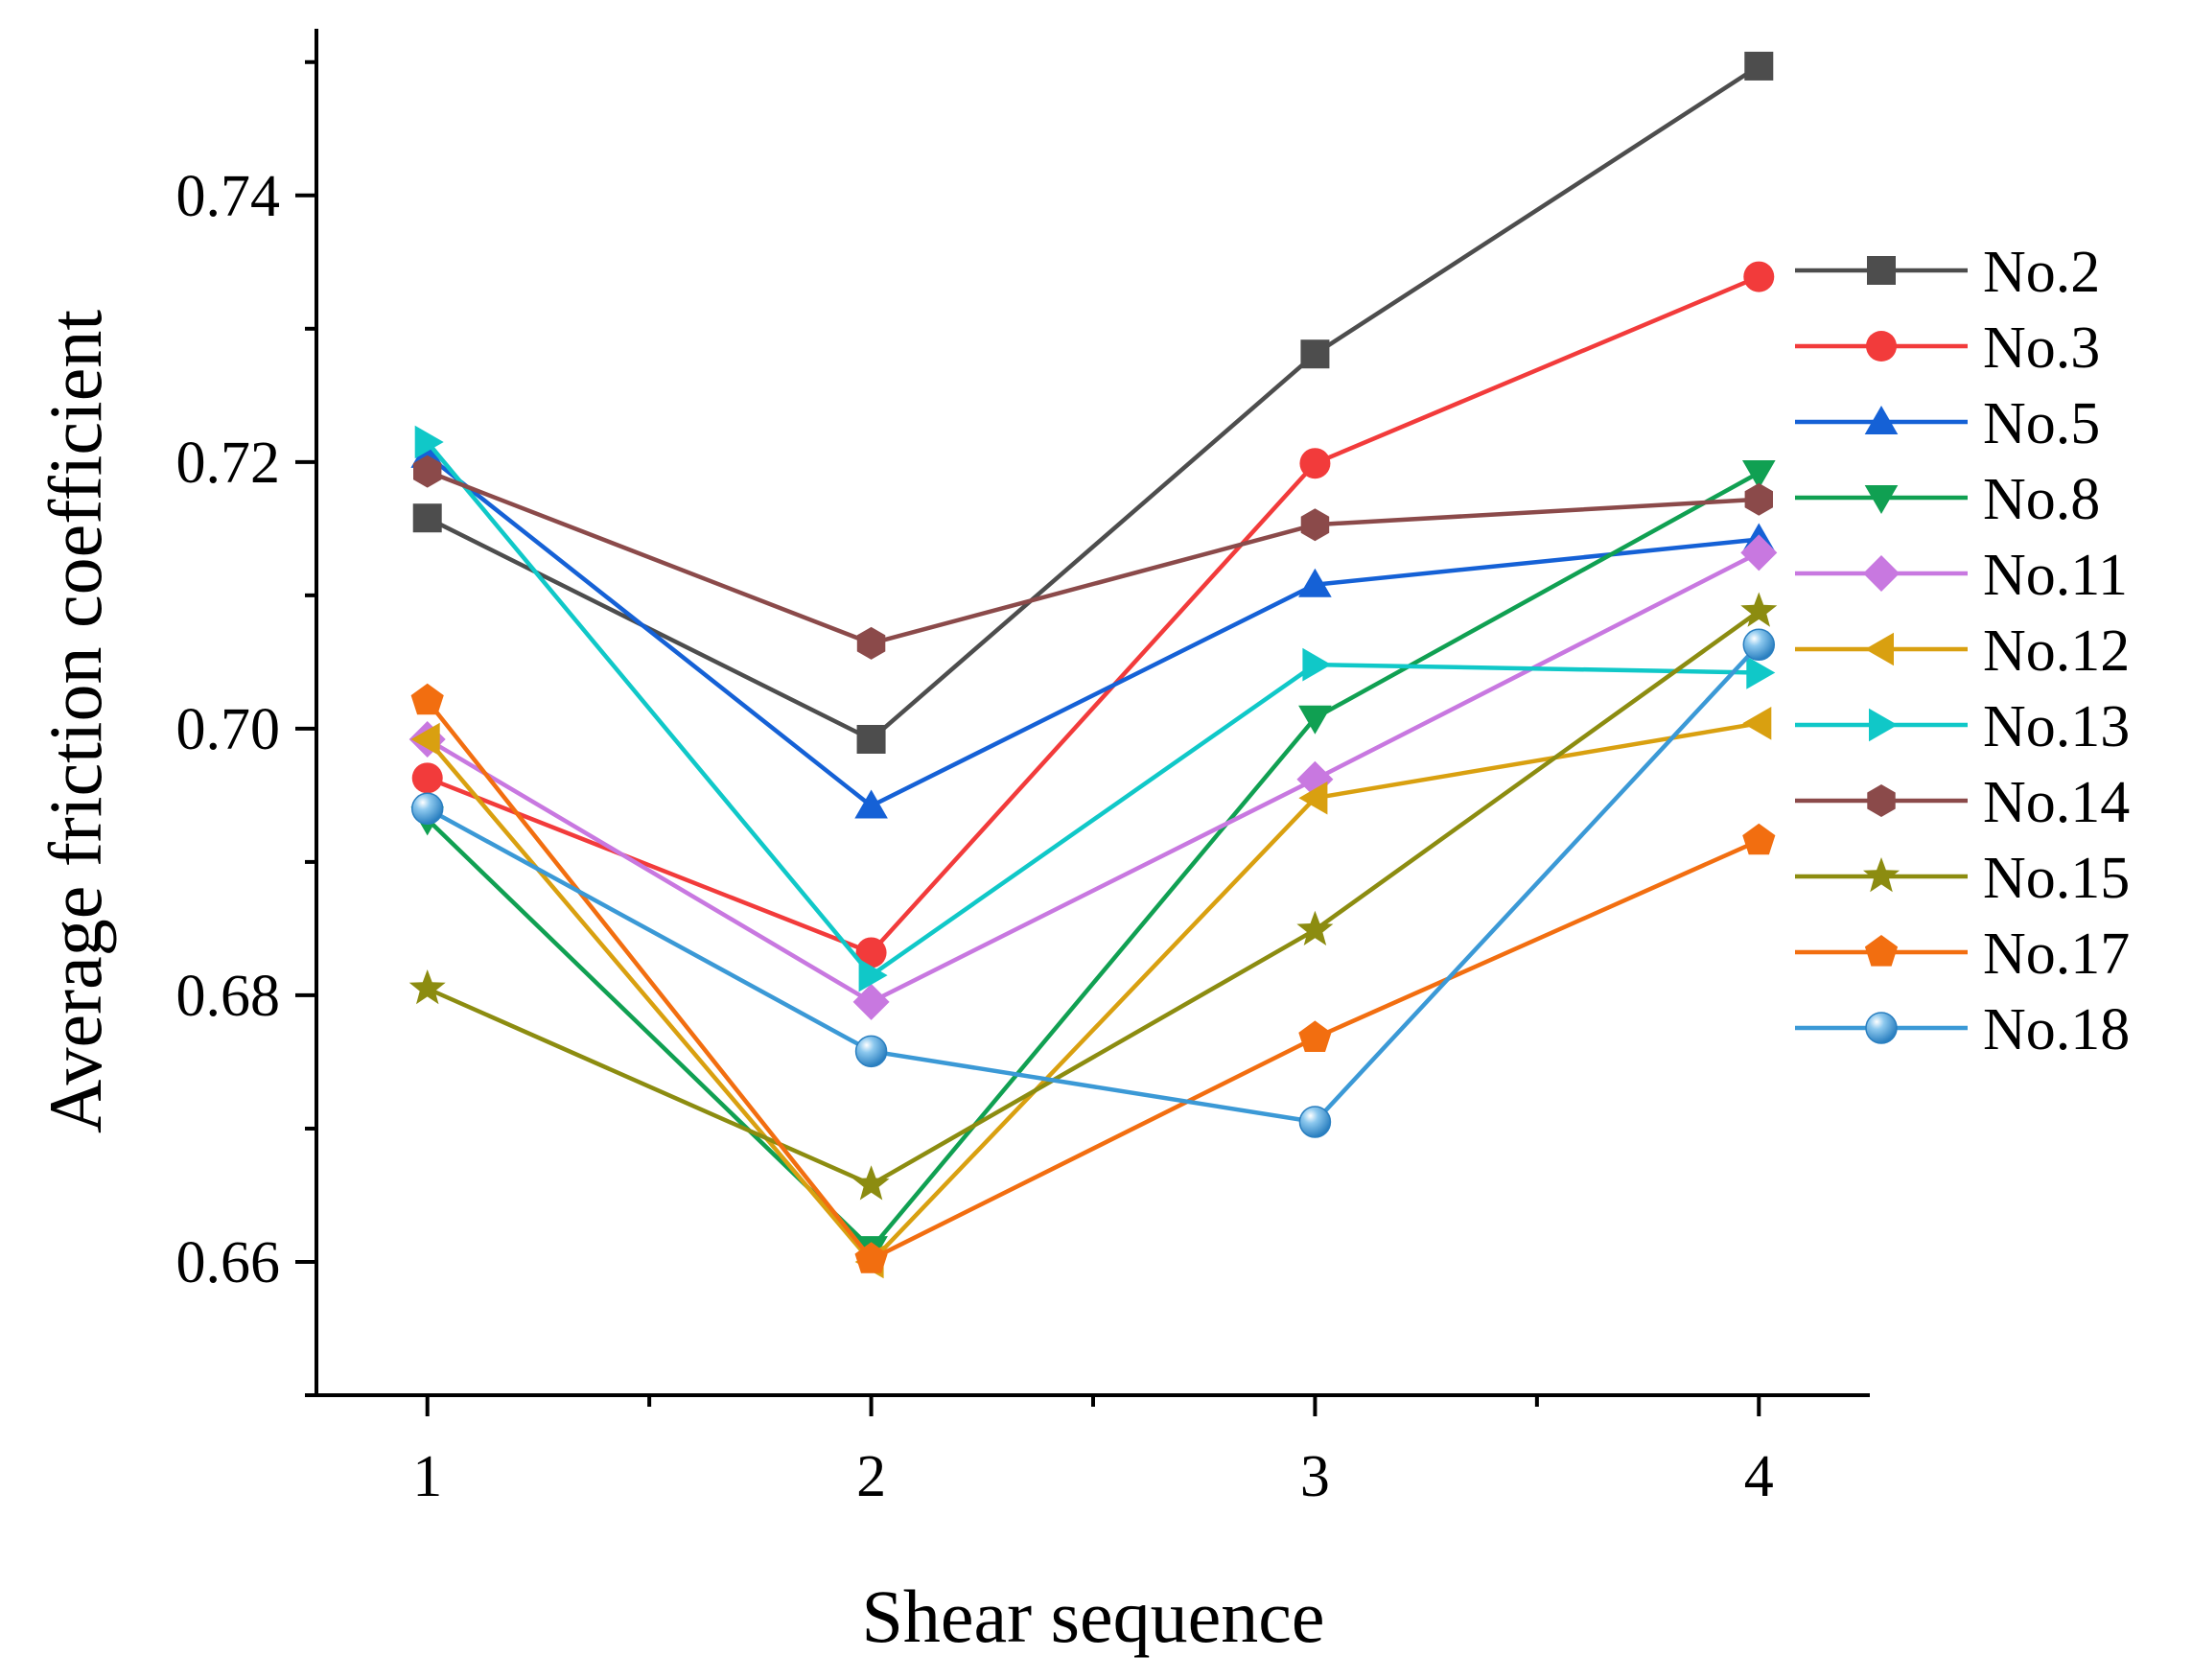 The height and width of the screenshot is (1680, 2192). I want to click on legend-entry: No.12, so click(1962, 651).